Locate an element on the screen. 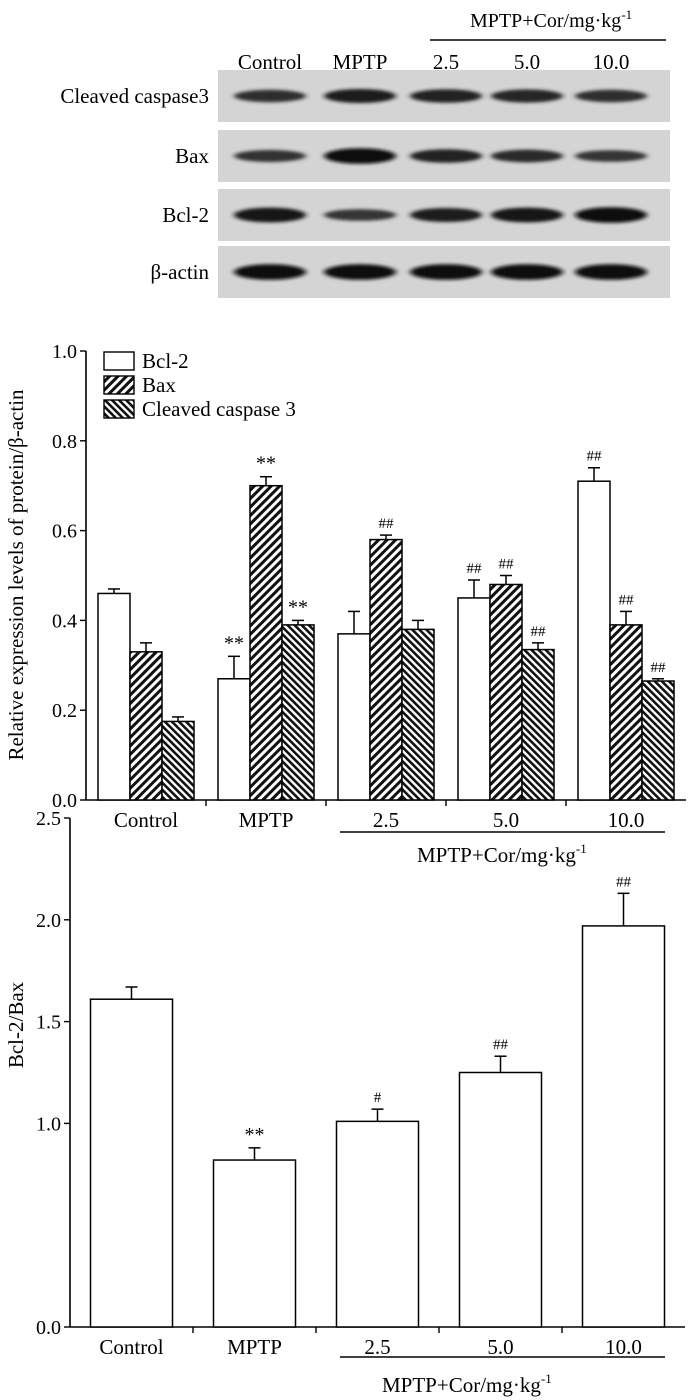 This screenshot has width=700, height=1400. y-tick-label: 0.6 is located at coordinates (64, 532).